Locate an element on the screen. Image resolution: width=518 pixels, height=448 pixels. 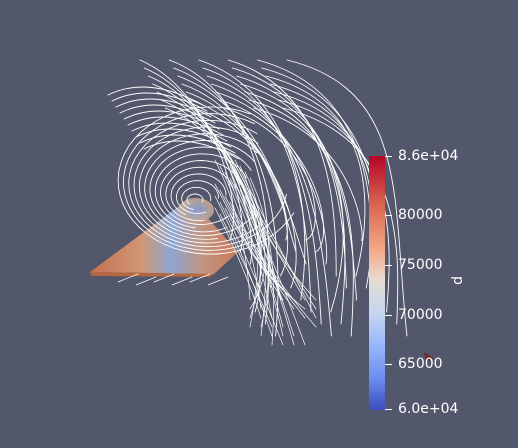
tick-mark-min is located at coordinates (388, 409).